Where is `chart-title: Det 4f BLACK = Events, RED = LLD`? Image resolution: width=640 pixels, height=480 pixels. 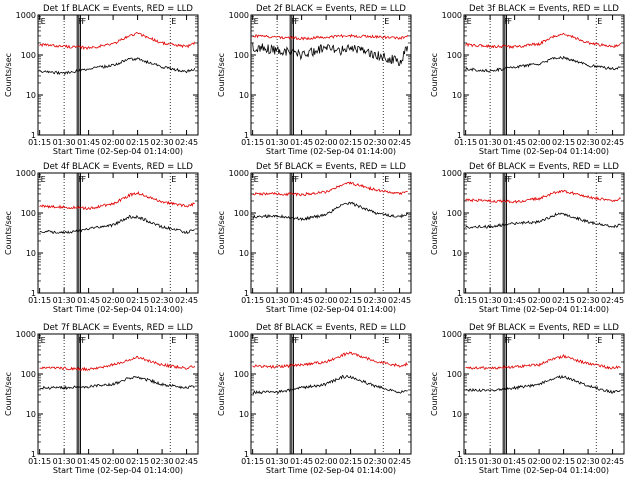
chart-title: Det 4f BLACK = Events, RED = LLD is located at coordinates (118, 167).